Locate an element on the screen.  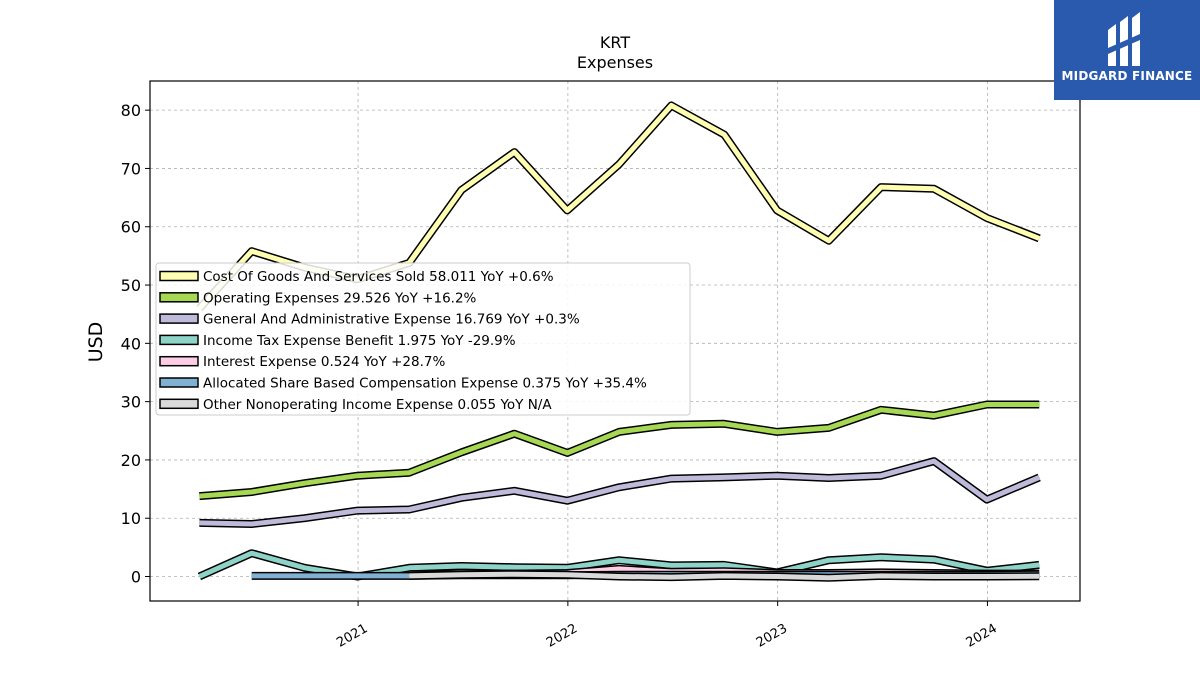
y-tick-label: 40 is located at coordinates (131, 343).